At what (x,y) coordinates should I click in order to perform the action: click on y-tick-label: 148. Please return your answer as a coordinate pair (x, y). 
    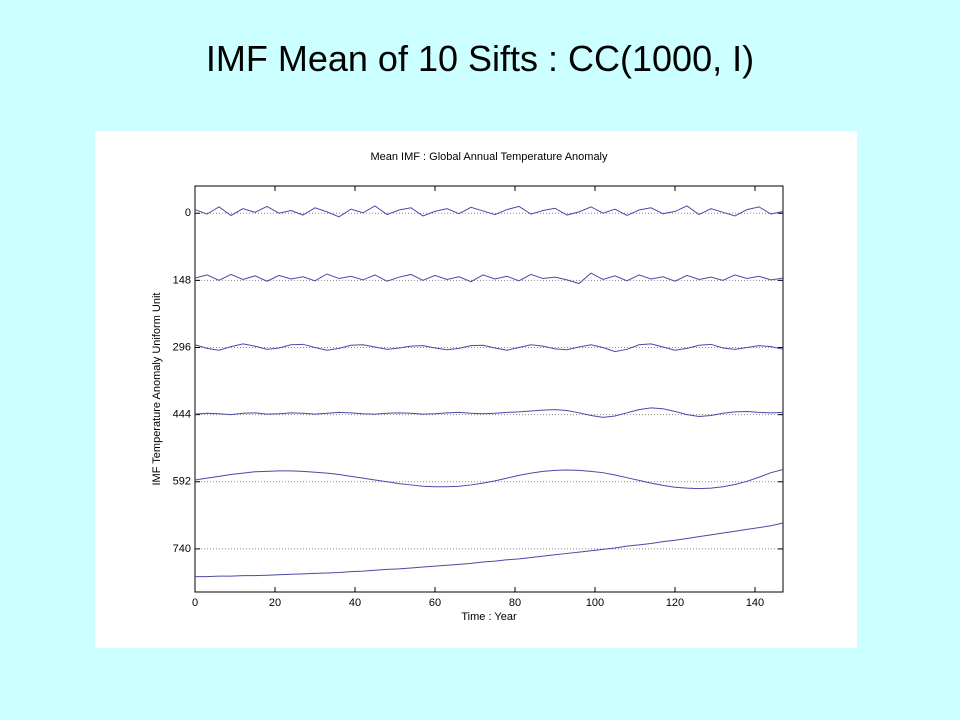
    Looking at the image, I should click on (182, 280).